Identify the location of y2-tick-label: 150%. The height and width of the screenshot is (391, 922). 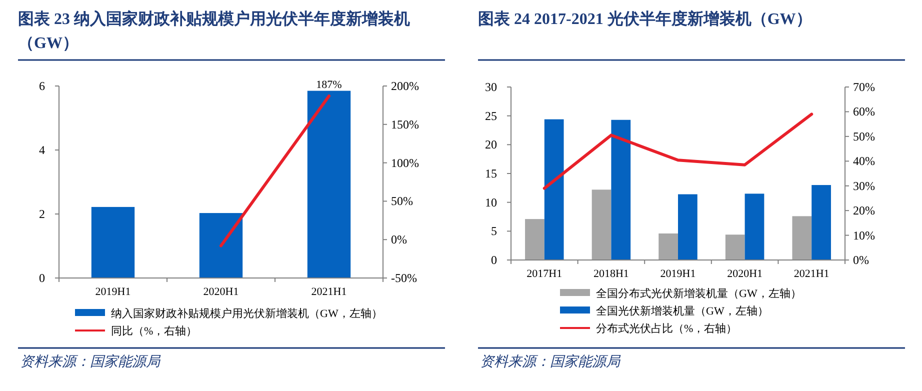
(405, 124).